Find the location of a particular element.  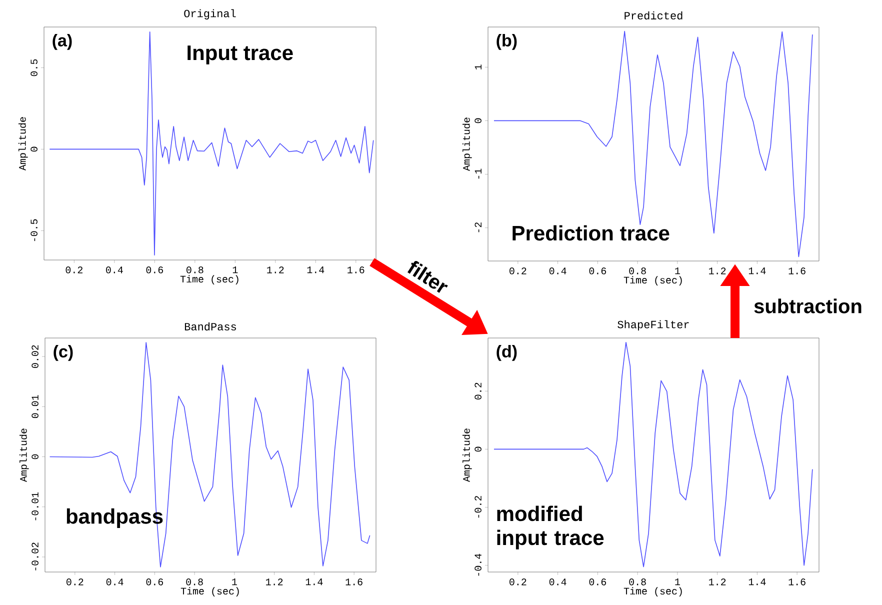

annotation: modified input trace is located at coordinates (550, 528).